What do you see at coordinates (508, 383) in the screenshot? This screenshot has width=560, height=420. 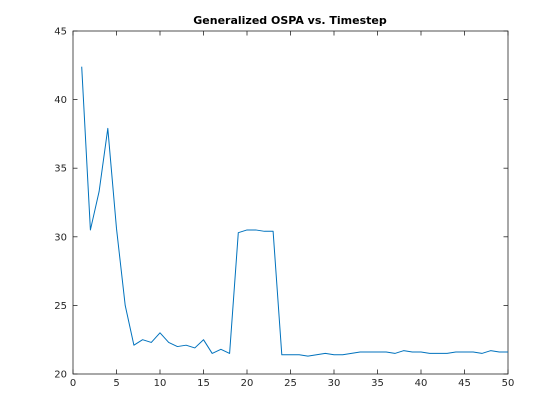 I see `x-tick-label-10: 50` at bounding box center [508, 383].